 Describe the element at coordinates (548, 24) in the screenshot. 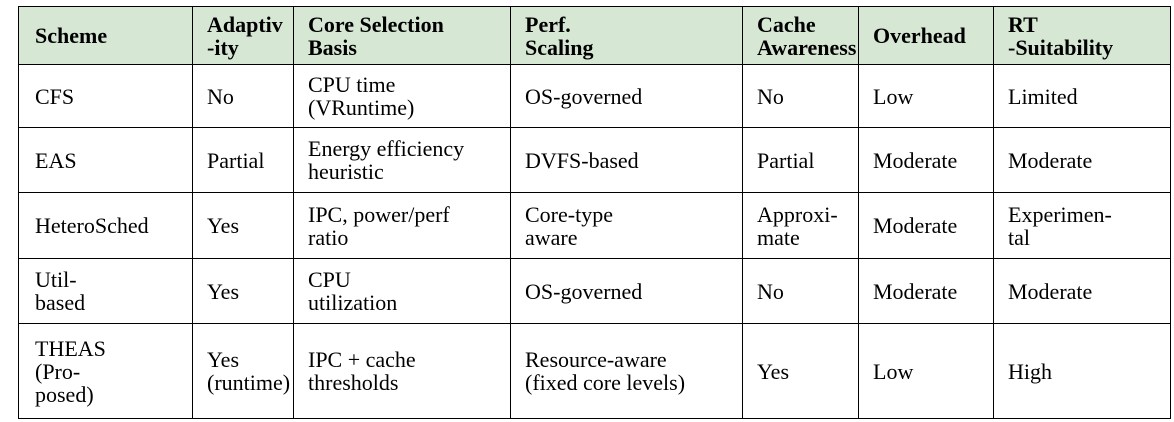

I see `cell-line: Perf.` at that location.